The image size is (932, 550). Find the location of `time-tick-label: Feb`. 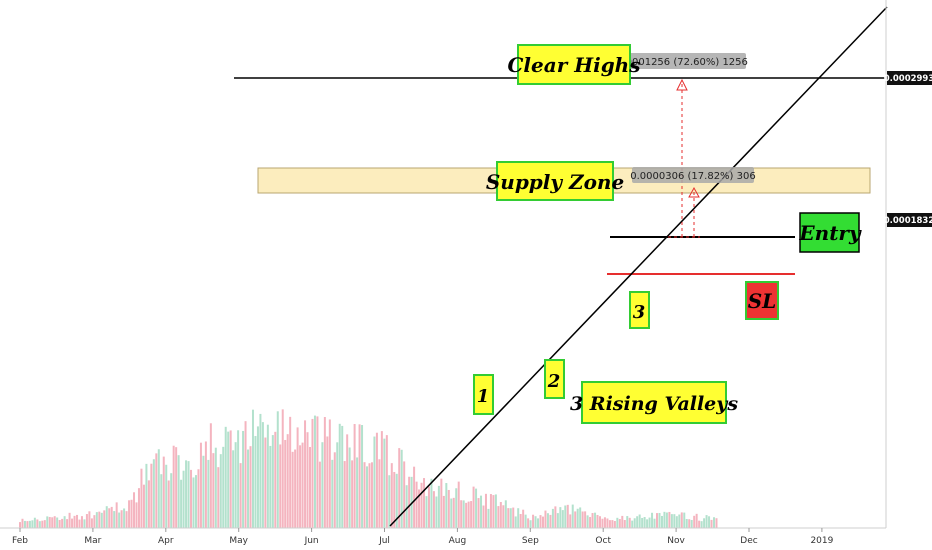

time-tick-label: Feb is located at coordinates (20, 541).